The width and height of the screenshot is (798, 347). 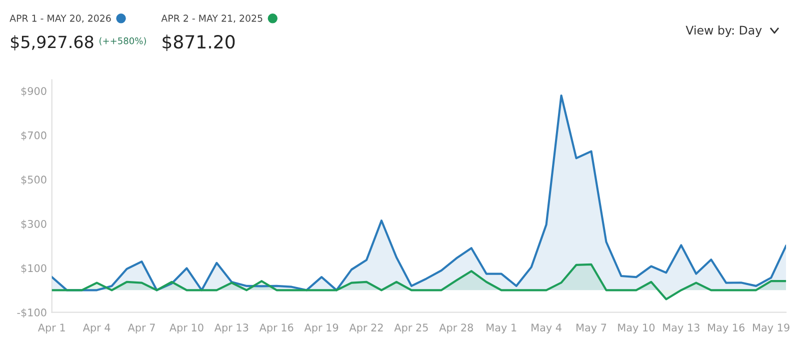 I want to click on y-tick-label: $500, so click(x=33, y=180).